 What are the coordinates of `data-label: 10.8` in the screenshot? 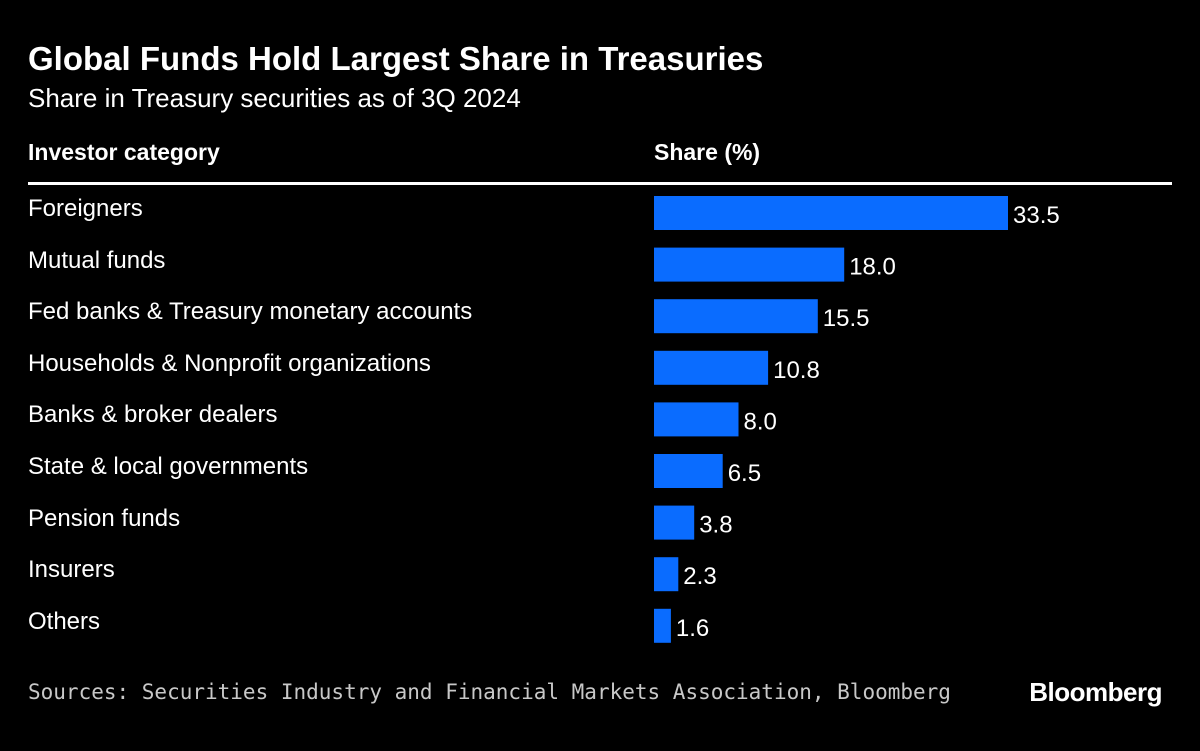 It's located at (796, 370).